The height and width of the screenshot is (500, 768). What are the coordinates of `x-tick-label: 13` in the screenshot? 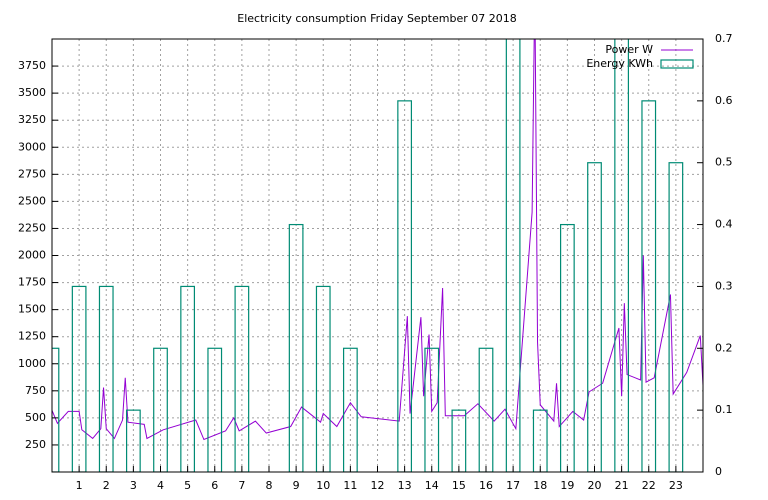 It's located at (405, 485).